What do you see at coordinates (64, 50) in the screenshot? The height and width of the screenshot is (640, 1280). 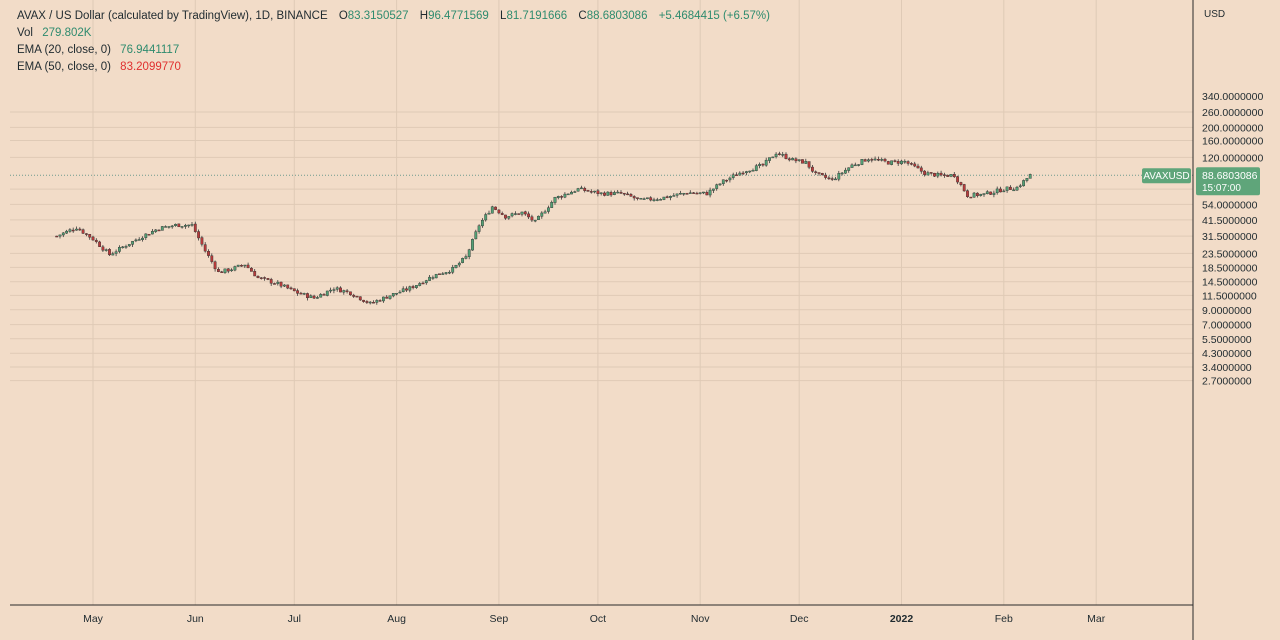 I see `ema20-label: EMA (20, close, 0)` at bounding box center [64, 50].